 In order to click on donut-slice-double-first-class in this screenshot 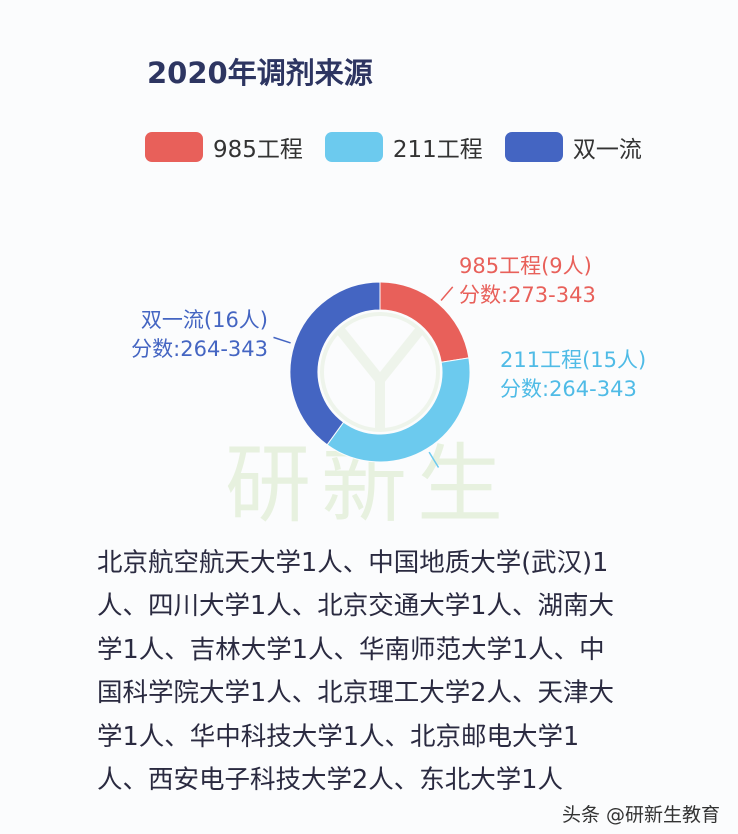, I will do `click(335, 363)`.